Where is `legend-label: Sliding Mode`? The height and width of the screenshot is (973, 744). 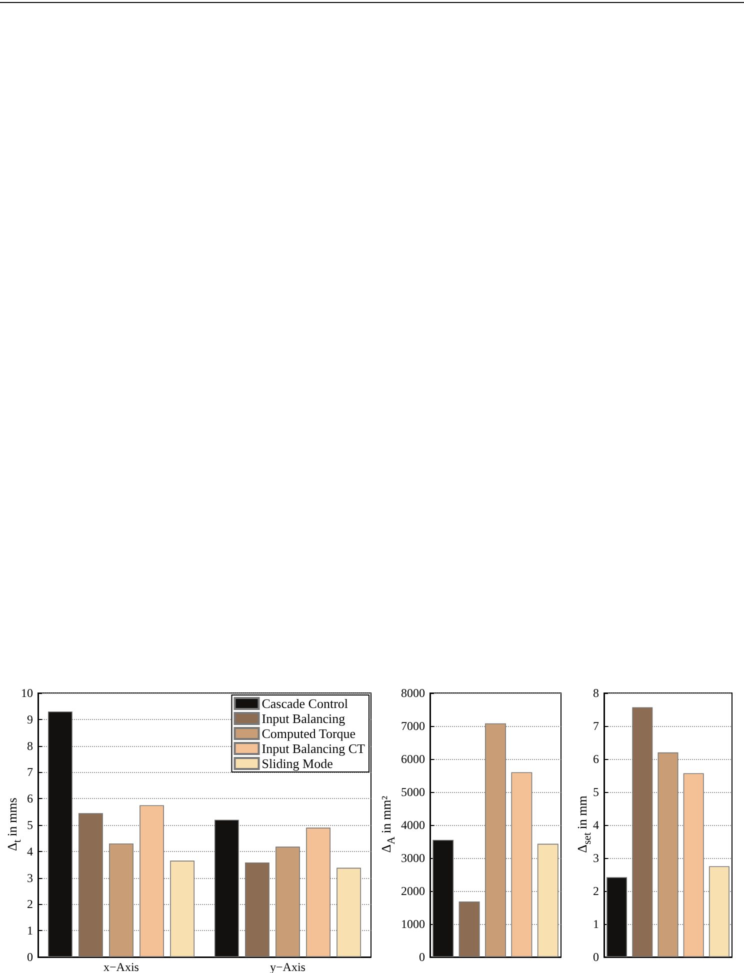
legend-label: Sliding Mode is located at coordinates (298, 763).